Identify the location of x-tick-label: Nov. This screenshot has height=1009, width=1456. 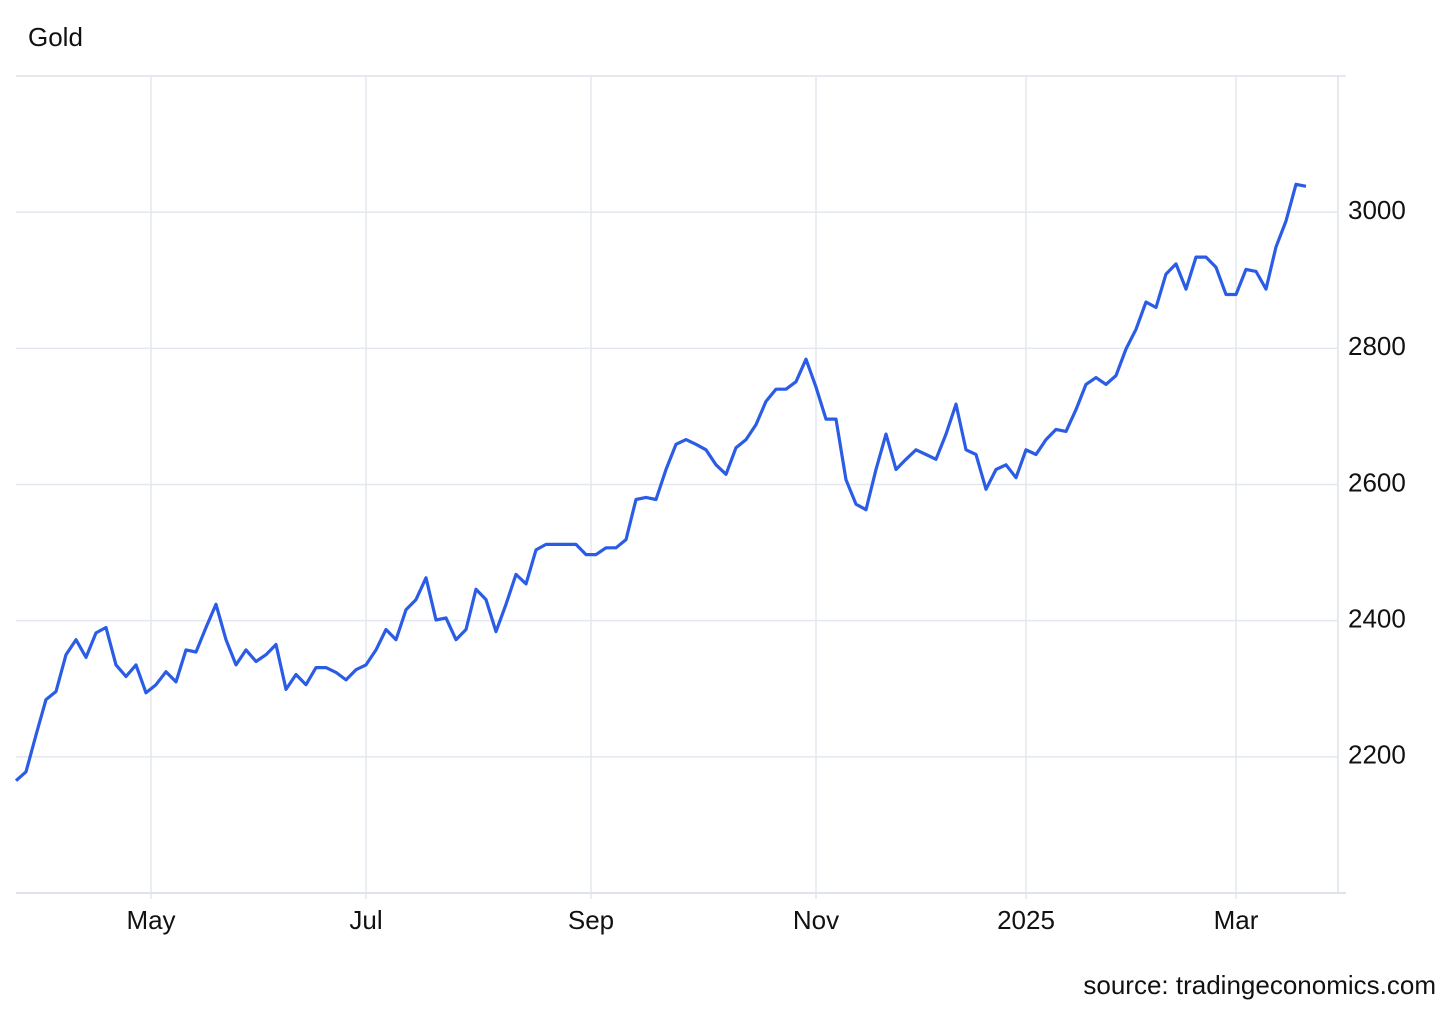
(816, 920).